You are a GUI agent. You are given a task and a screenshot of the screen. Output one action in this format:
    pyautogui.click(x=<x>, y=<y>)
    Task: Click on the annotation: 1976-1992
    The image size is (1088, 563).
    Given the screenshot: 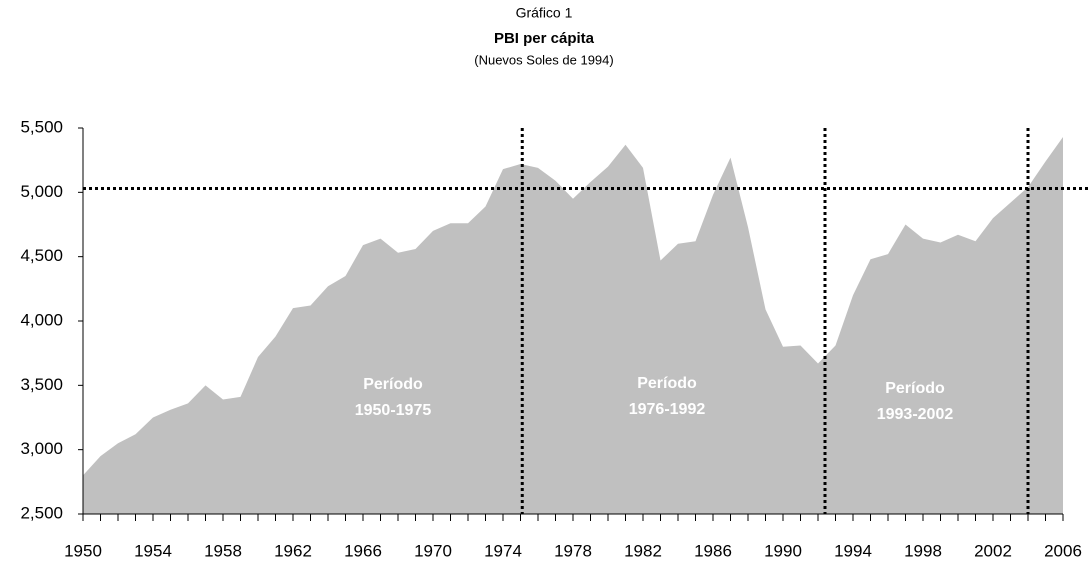 What is the action you would take?
    pyautogui.click(x=667, y=409)
    